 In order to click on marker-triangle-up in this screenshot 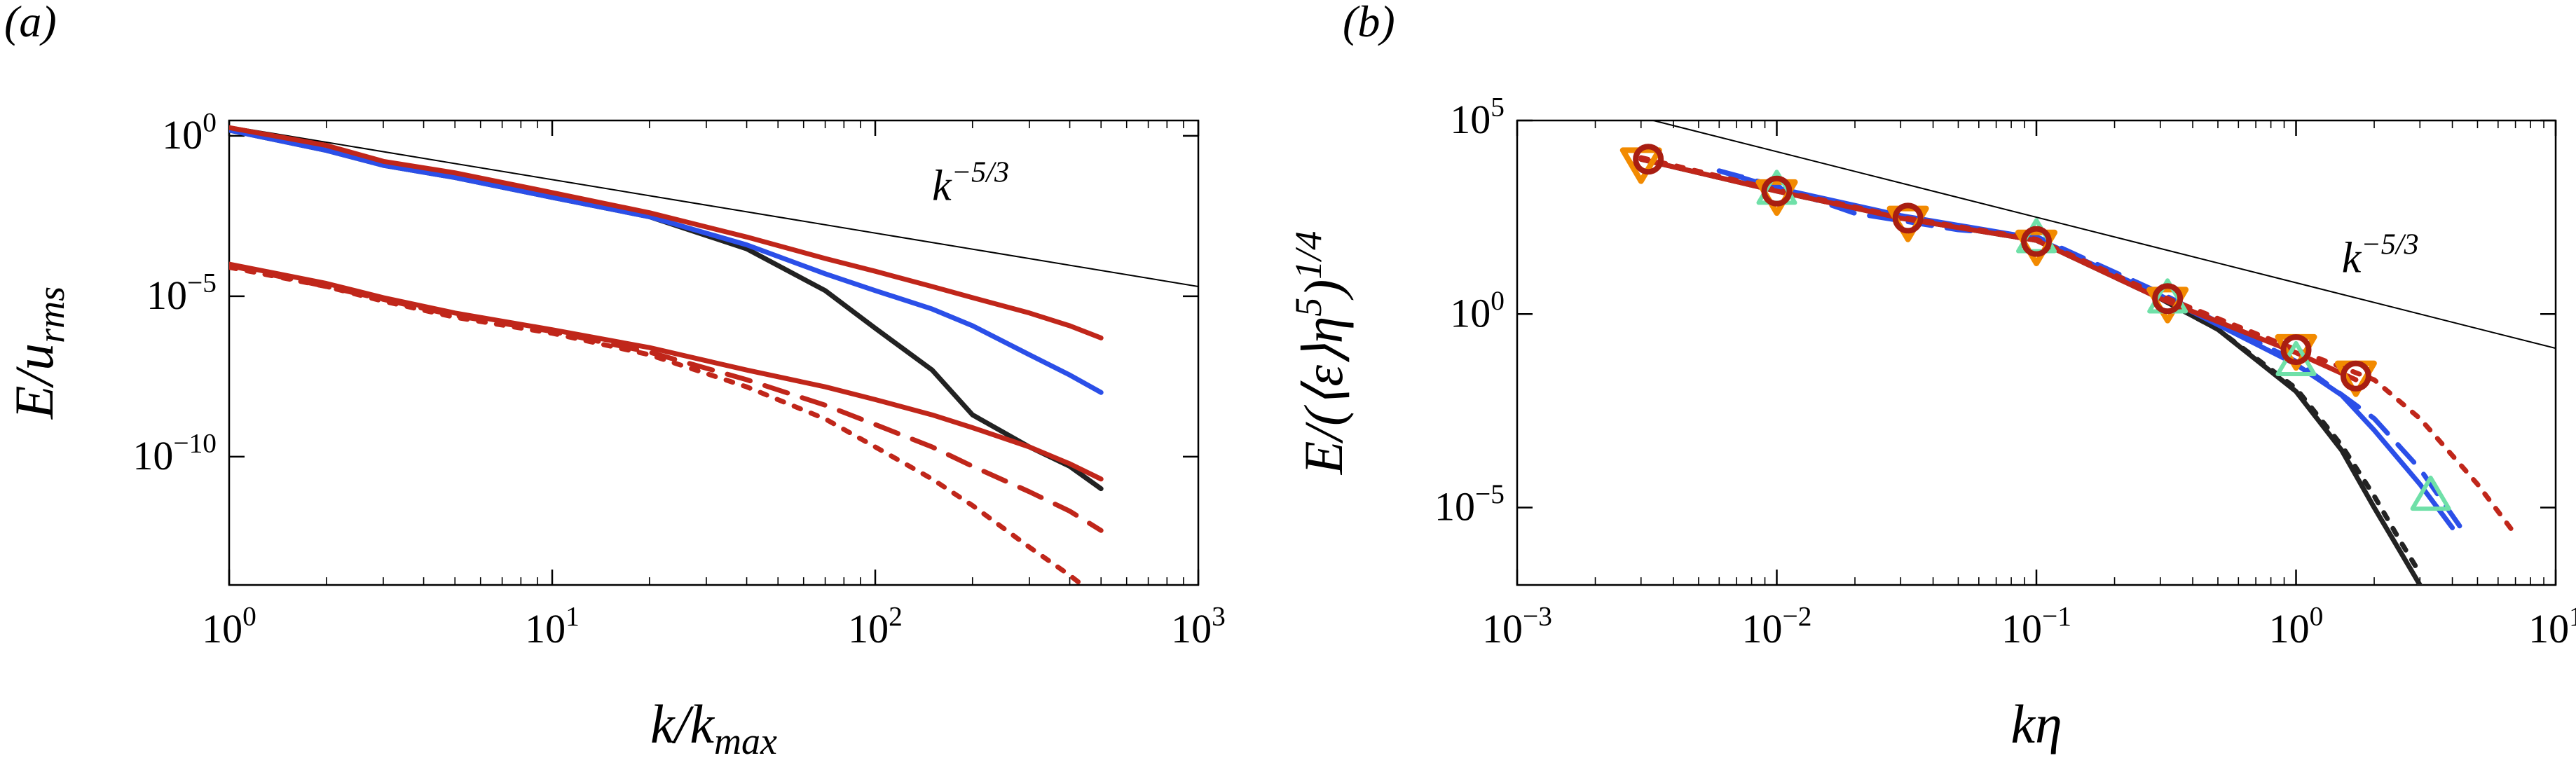, I will do `click(2431, 493)`.